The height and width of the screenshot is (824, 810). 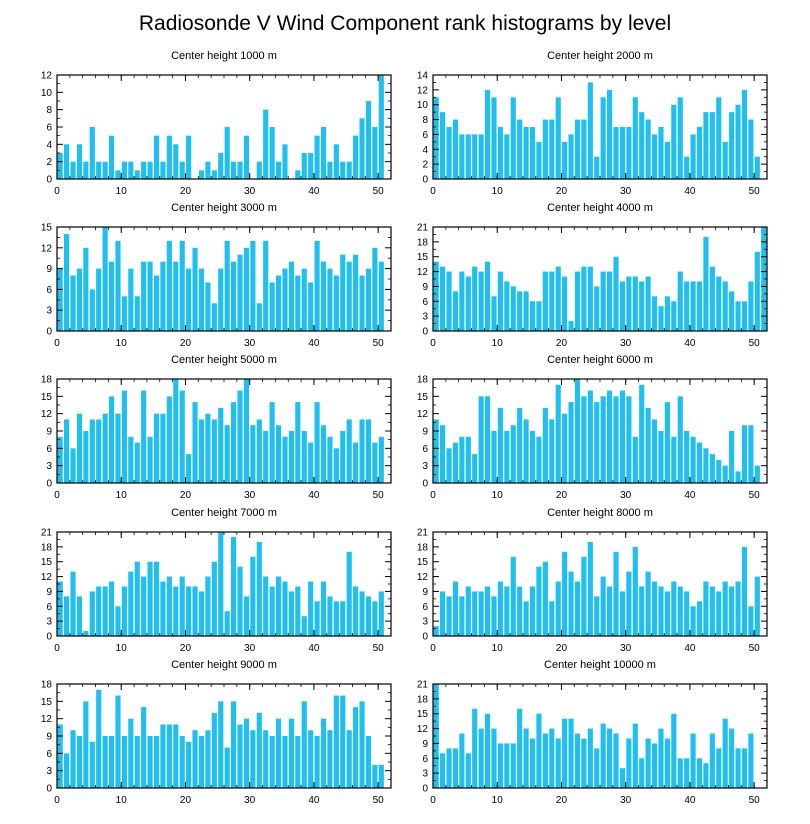 I want to click on y-tick-label: 15, so click(x=47, y=397).